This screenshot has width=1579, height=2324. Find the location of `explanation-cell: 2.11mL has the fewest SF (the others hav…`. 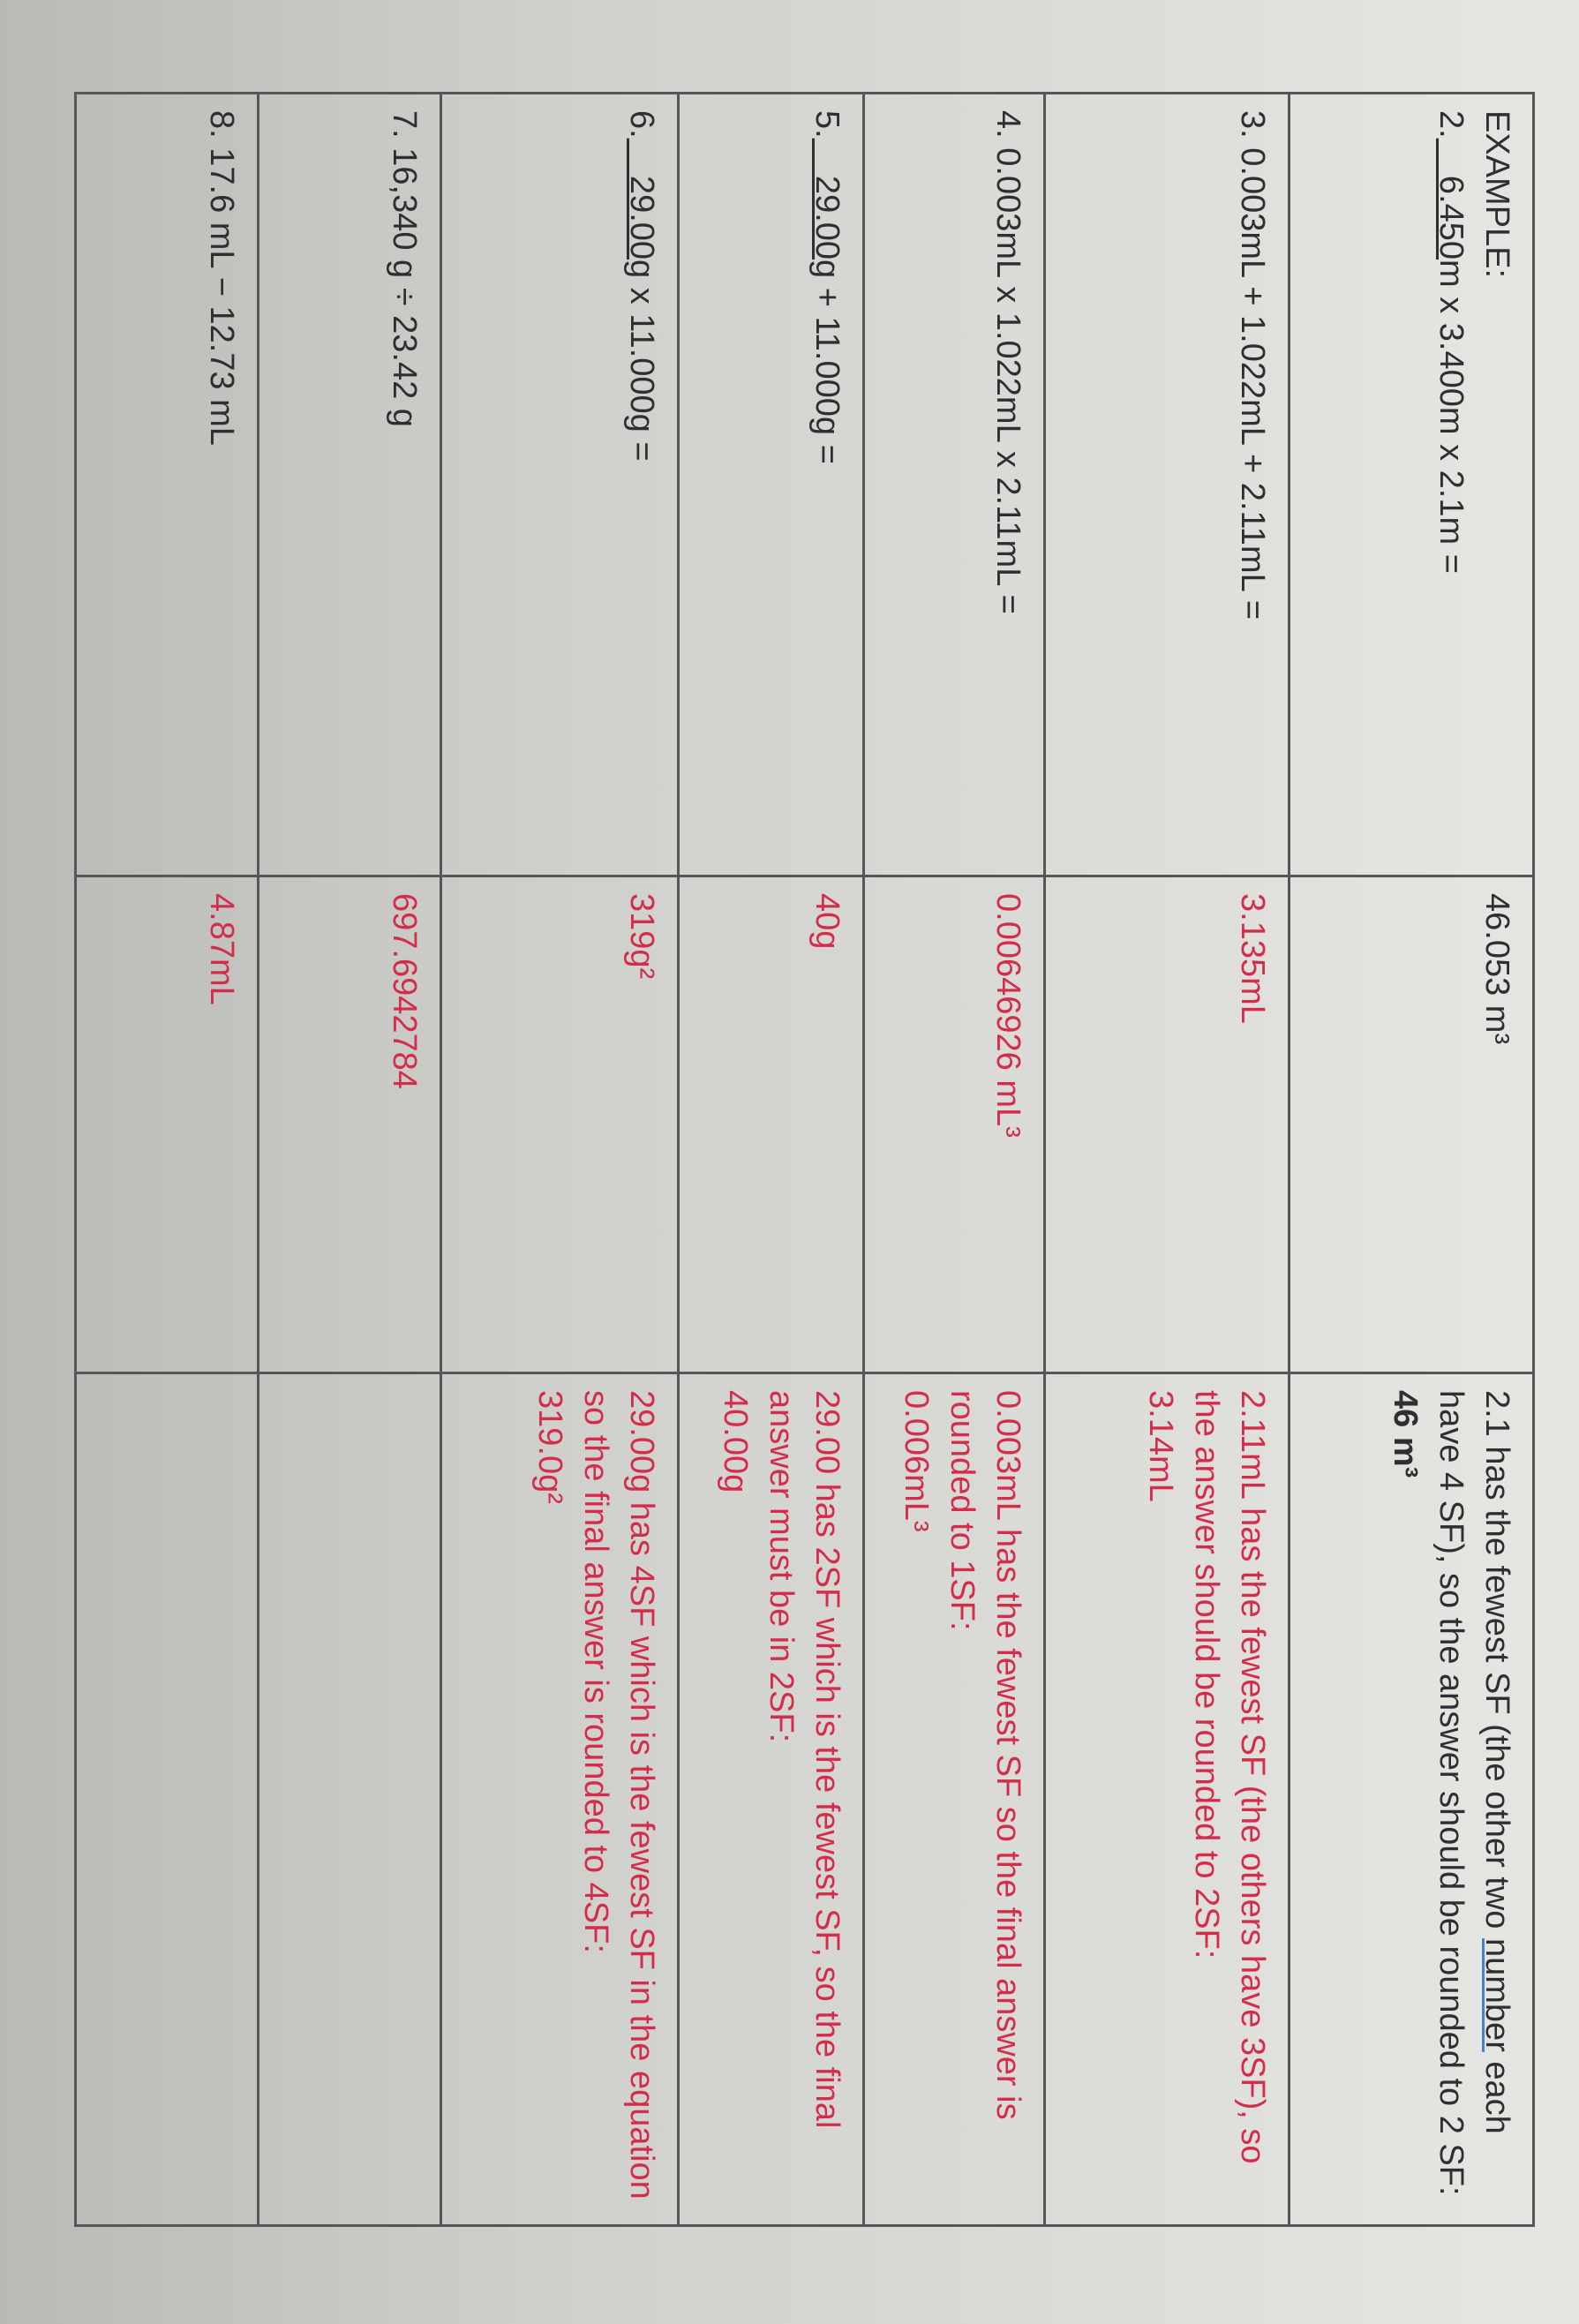

explanation-cell: 2.11mL has the fewest SF (the others hav… is located at coordinates (1167, 1799).